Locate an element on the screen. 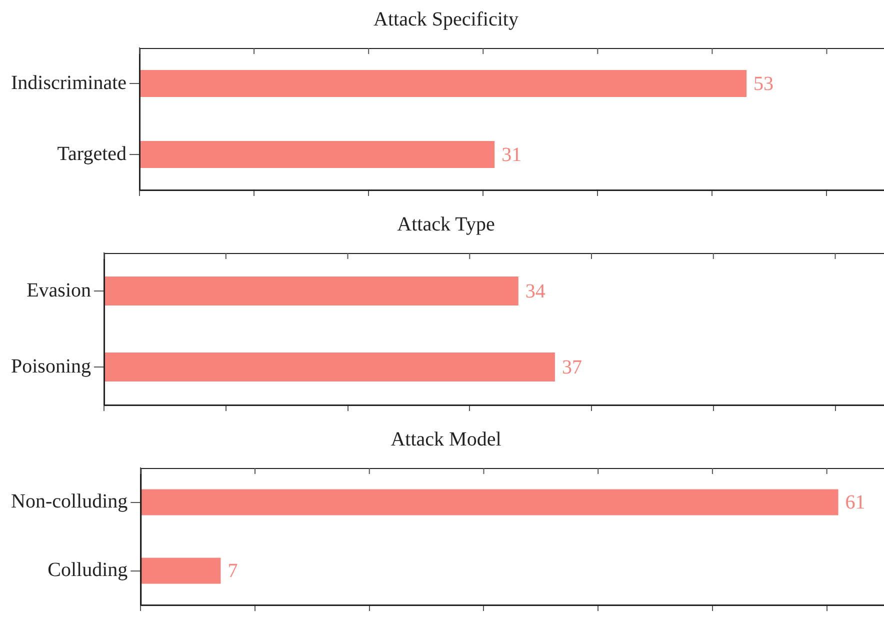  y-tick-label: Evasion is located at coordinates (59, 290).